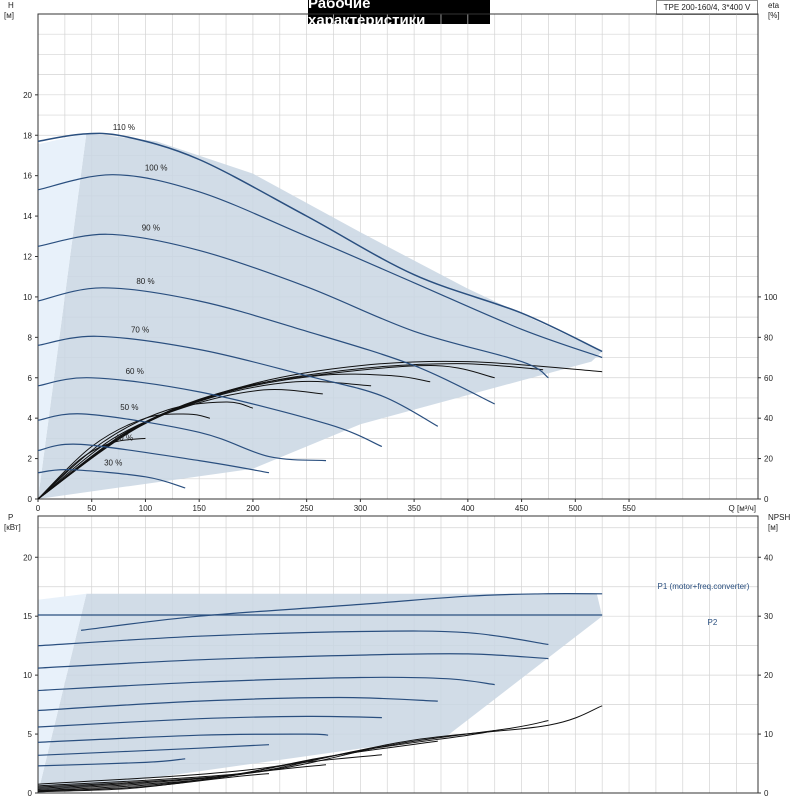 The height and width of the screenshot is (800, 800). What do you see at coordinates (779, 517) in the screenshot?
I see `y2-axis-label: NPSH` at bounding box center [779, 517].